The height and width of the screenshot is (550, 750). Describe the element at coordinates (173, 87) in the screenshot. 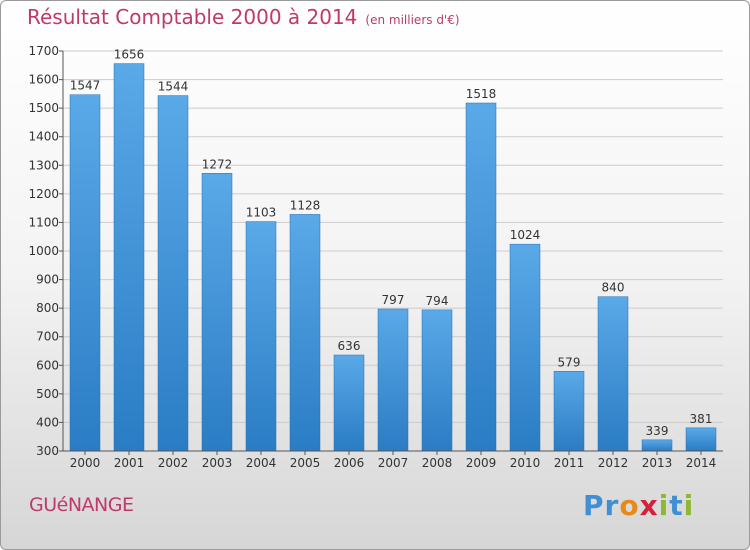

I see `data-label: 1544` at that location.